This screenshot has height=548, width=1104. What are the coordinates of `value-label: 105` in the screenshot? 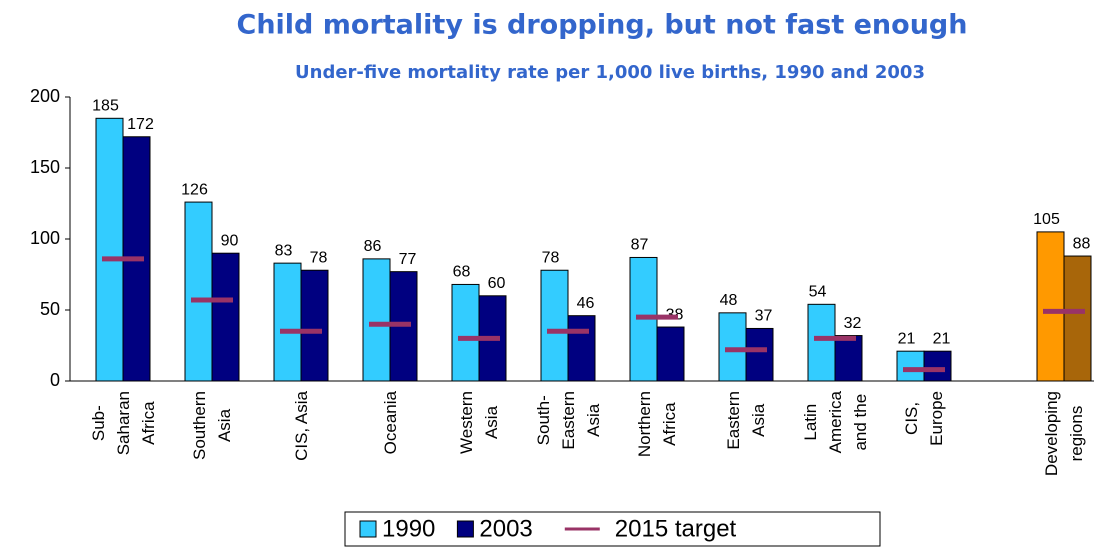 It's located at (1046, 219).